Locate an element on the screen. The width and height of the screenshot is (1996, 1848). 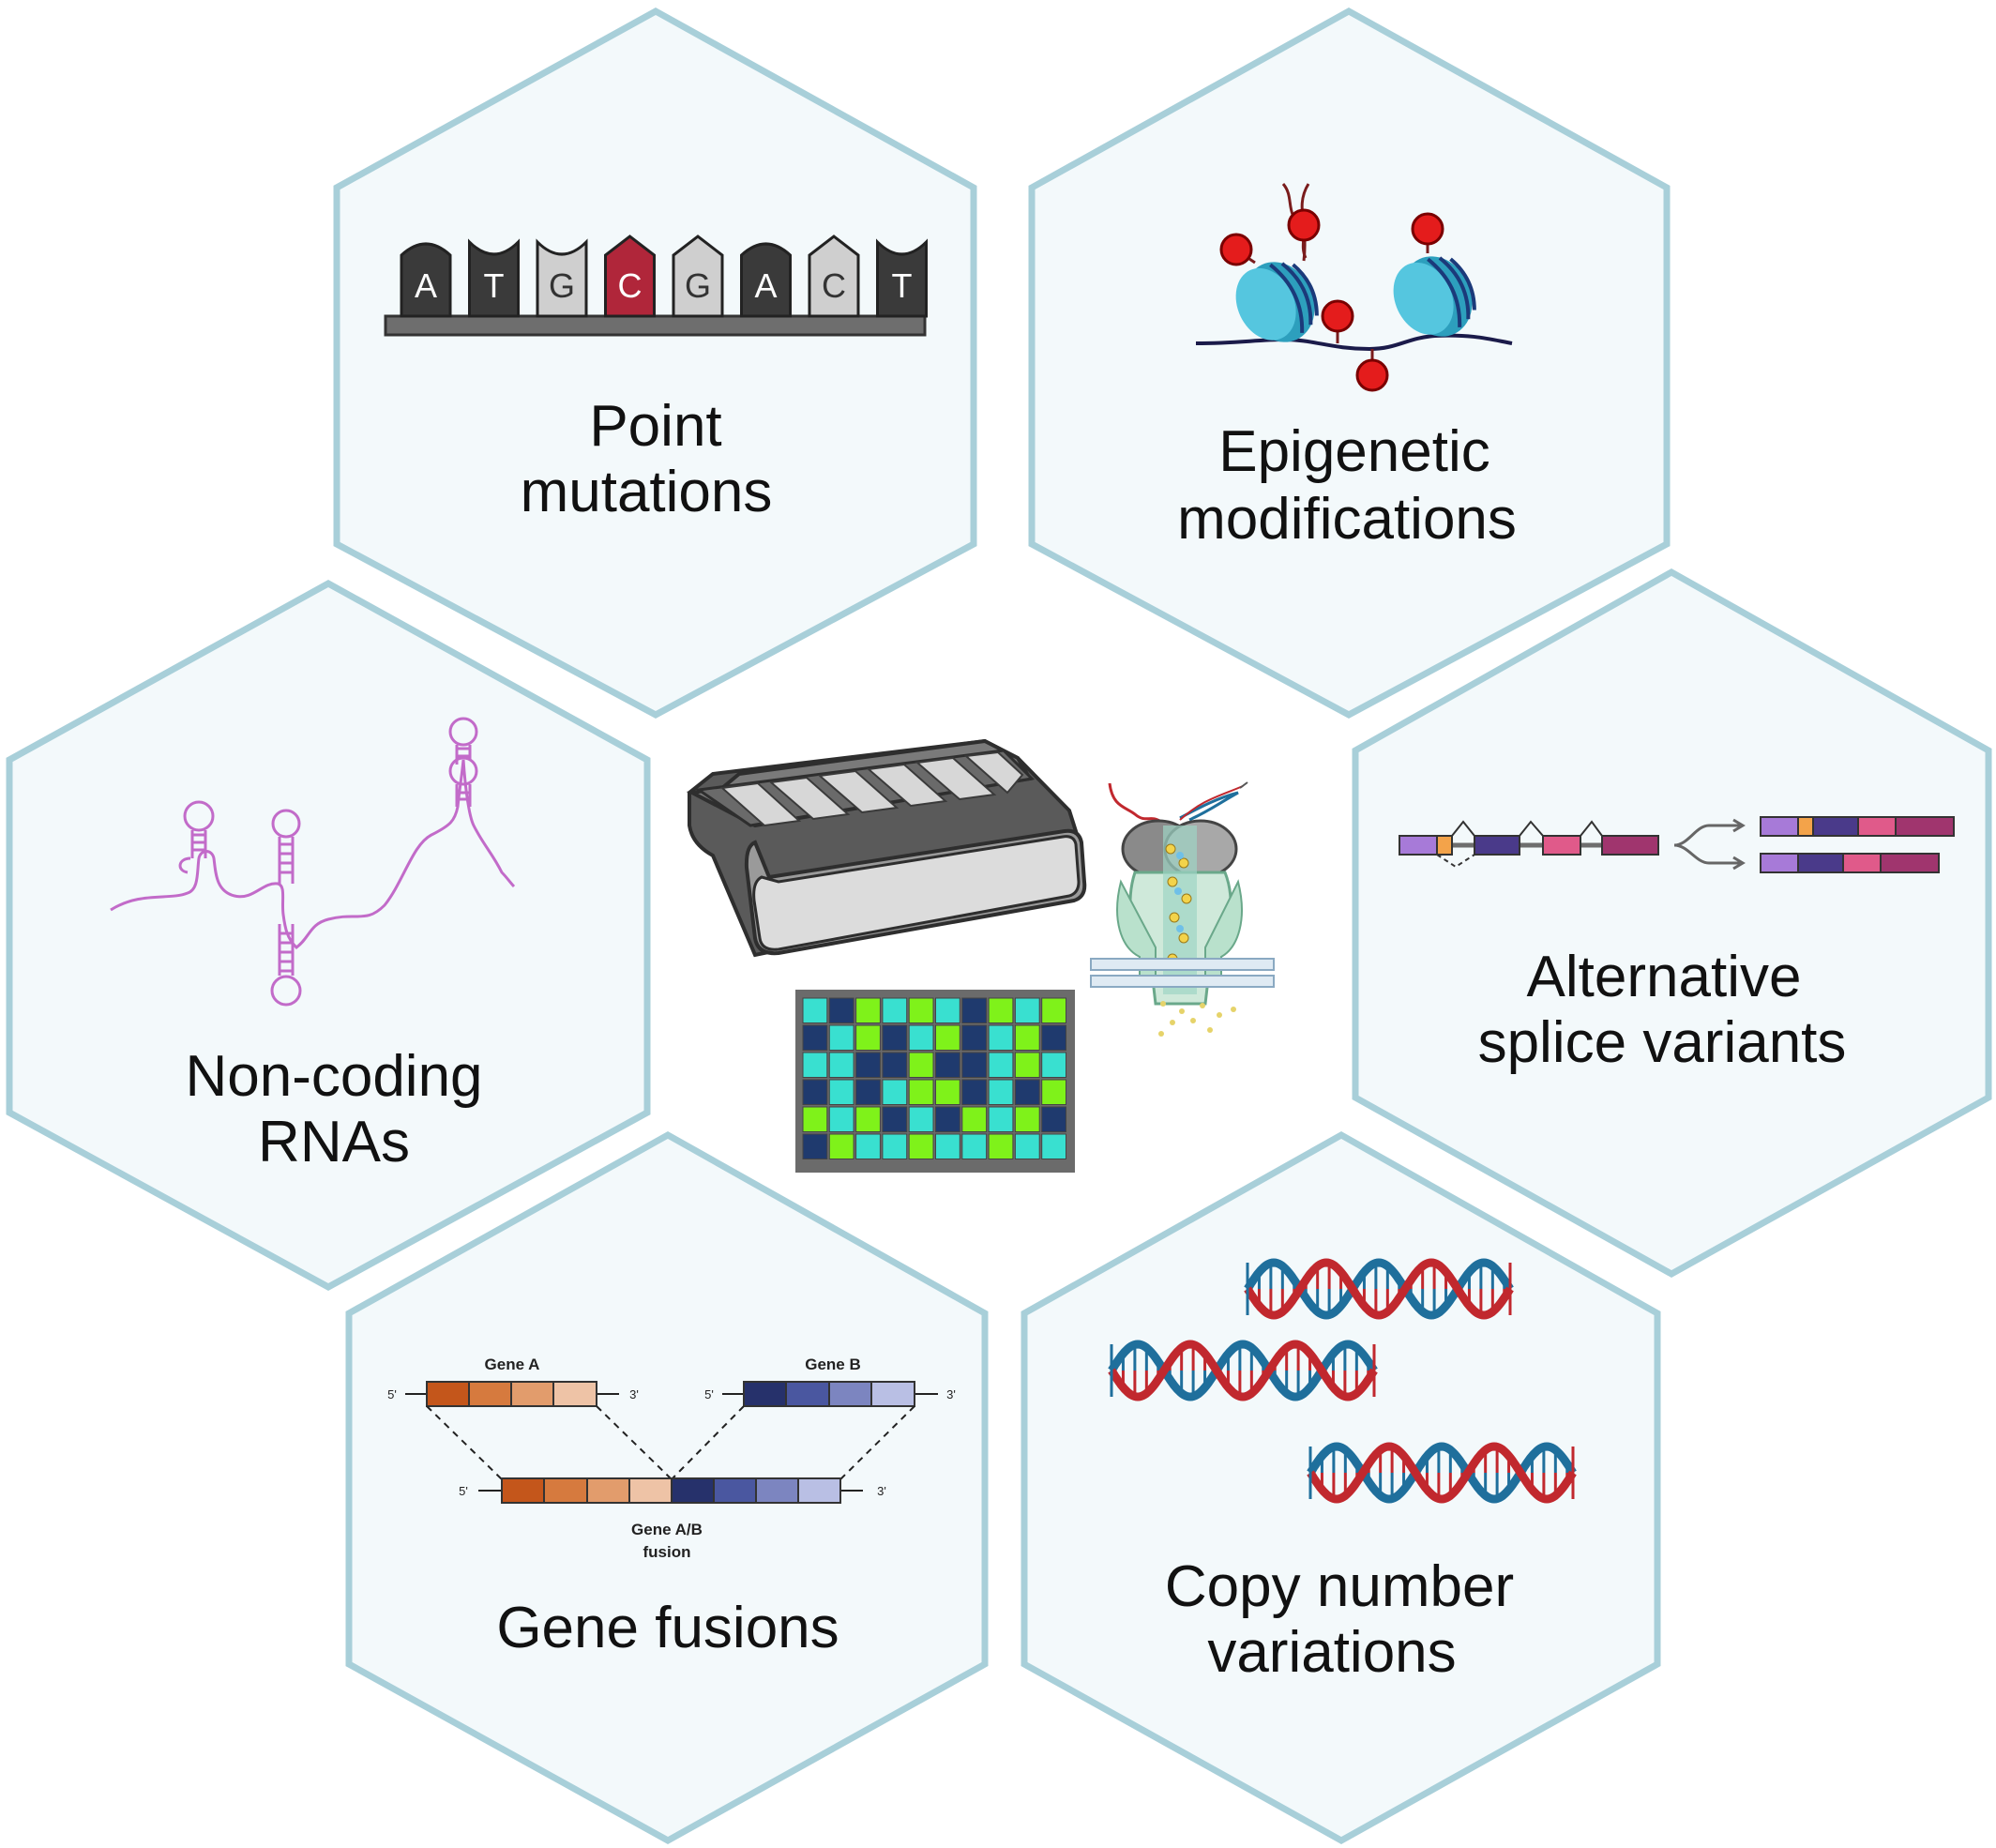
noncoding-rna-illustration is located at coordinates (313, 862).